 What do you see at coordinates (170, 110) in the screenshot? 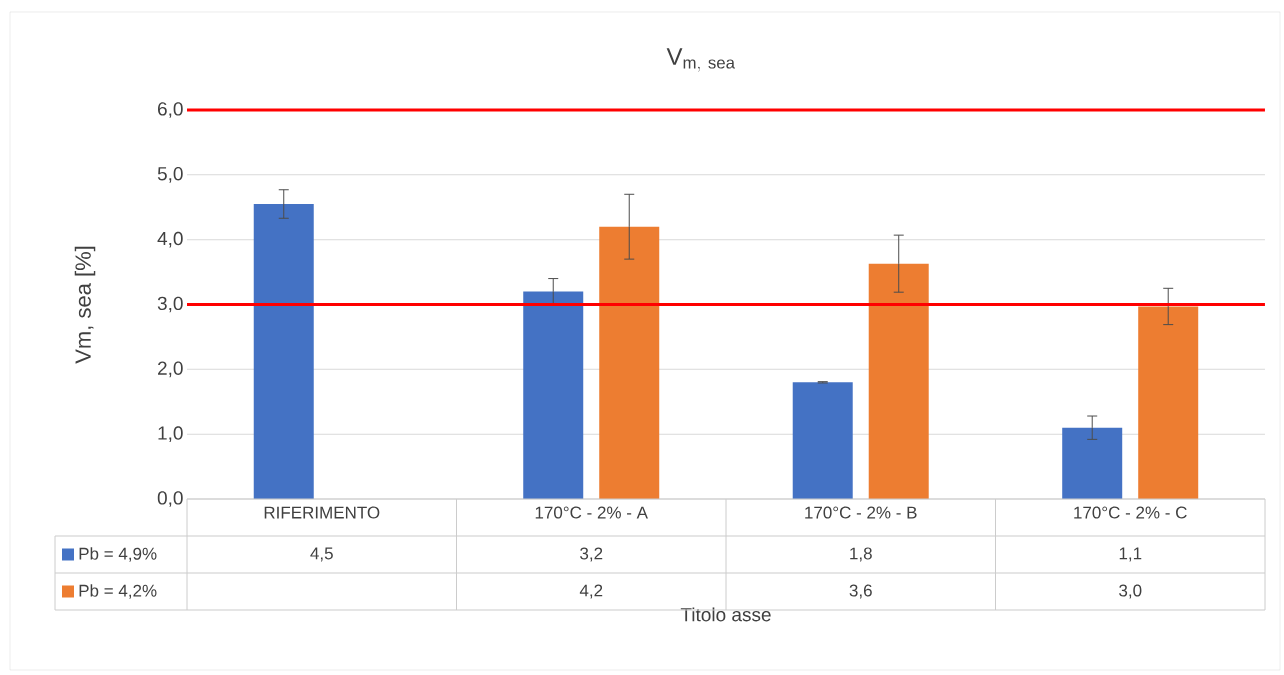
I see `y-tick-label: 6,0` at bounding box center [170, 110].